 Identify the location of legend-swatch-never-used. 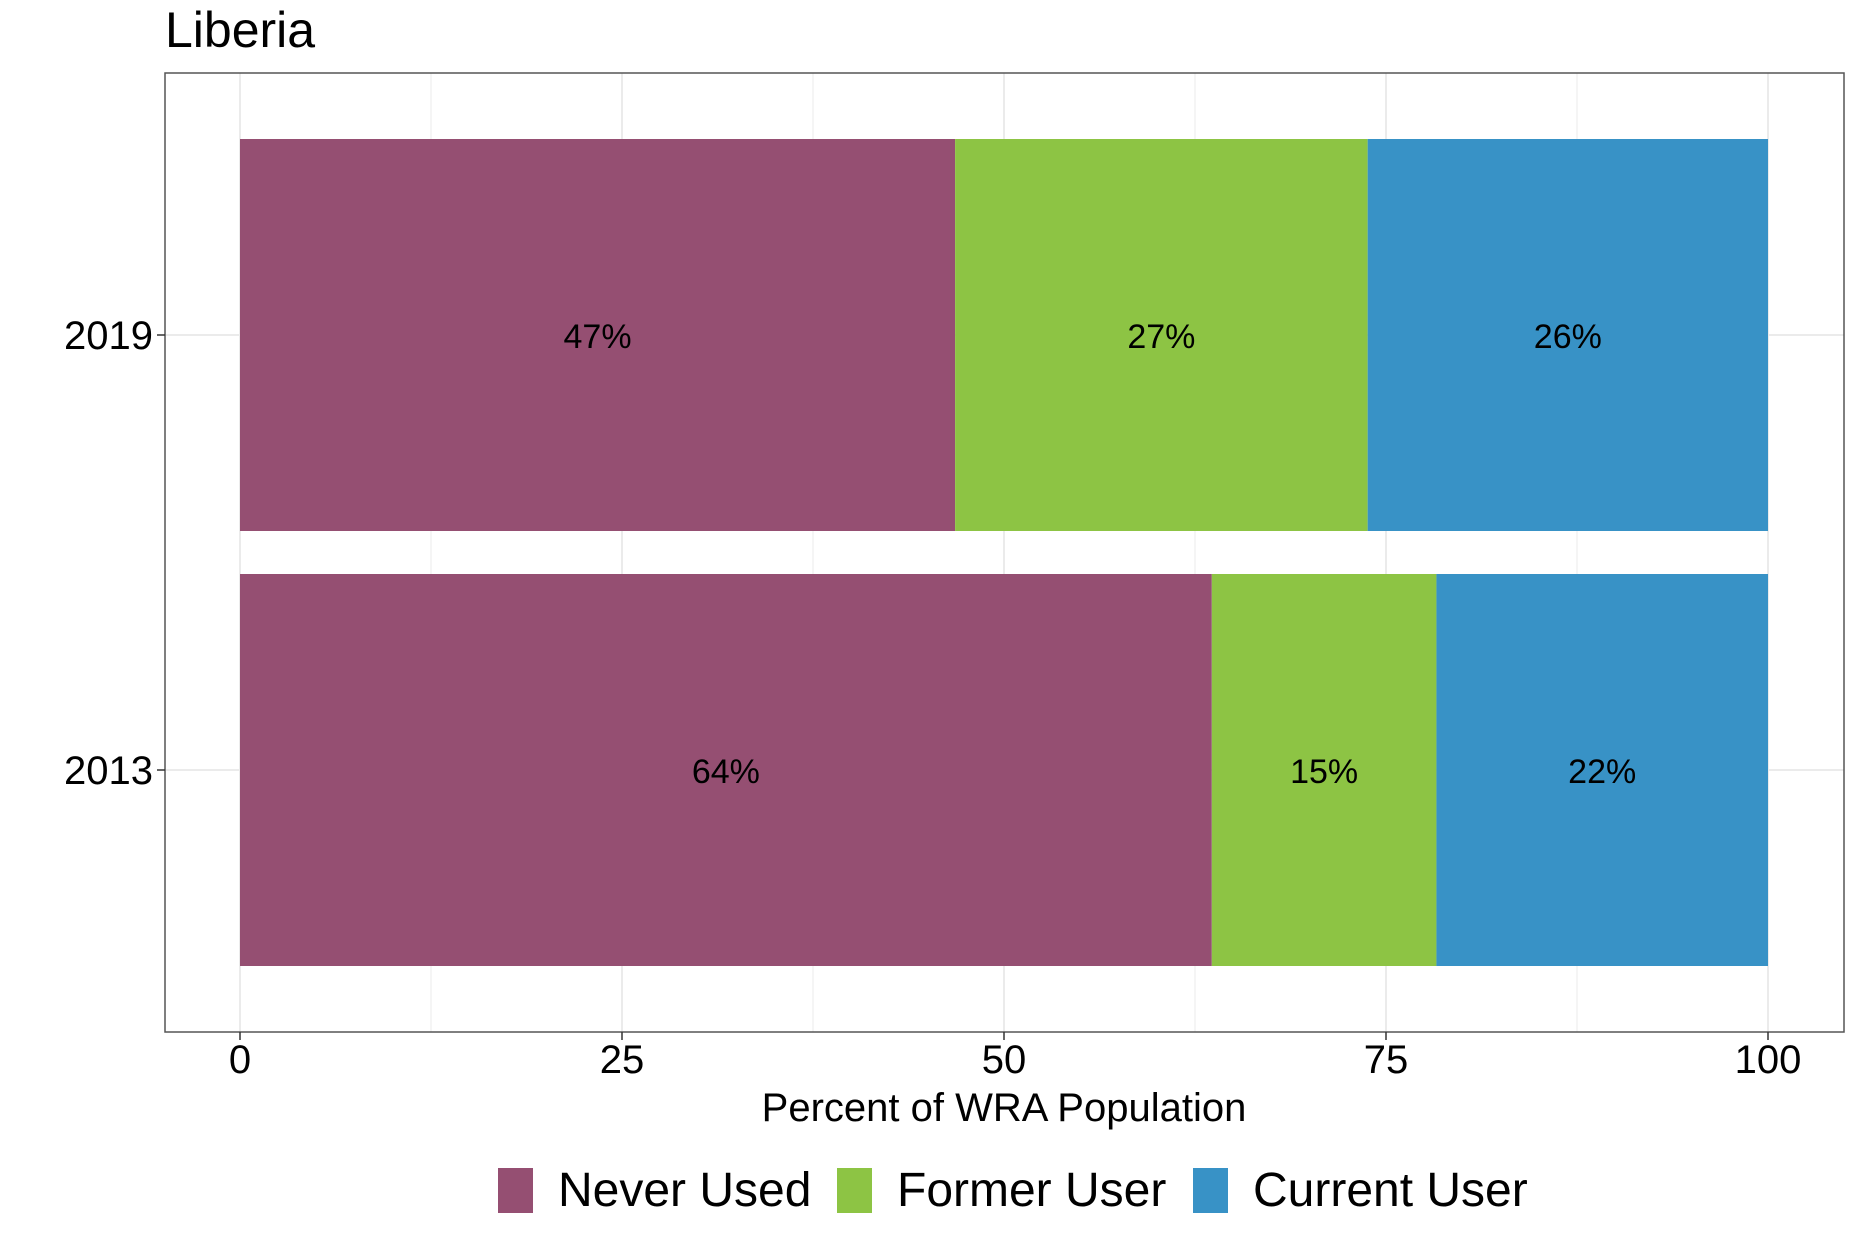
(515, 1190).